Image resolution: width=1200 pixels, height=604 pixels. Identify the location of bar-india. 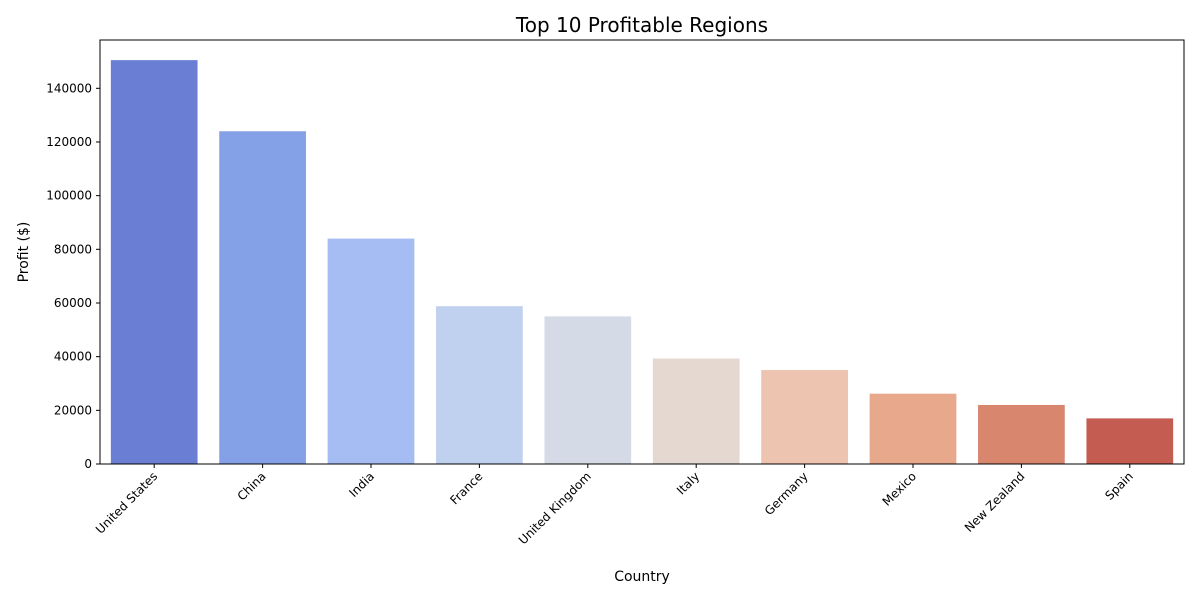
(371, 351).